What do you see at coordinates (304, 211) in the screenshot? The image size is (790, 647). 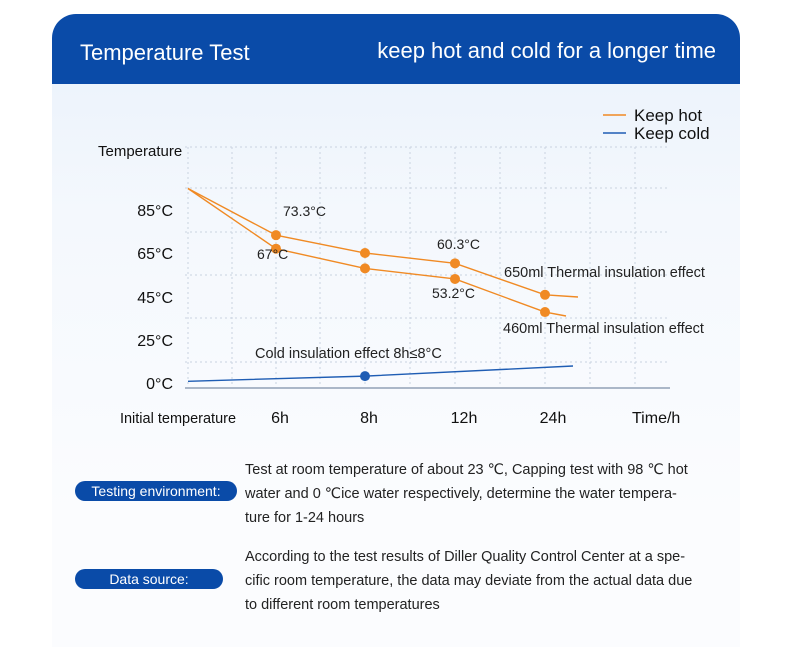 I see `data-point-label: 73.3°C` at bounding box center [304, 211].